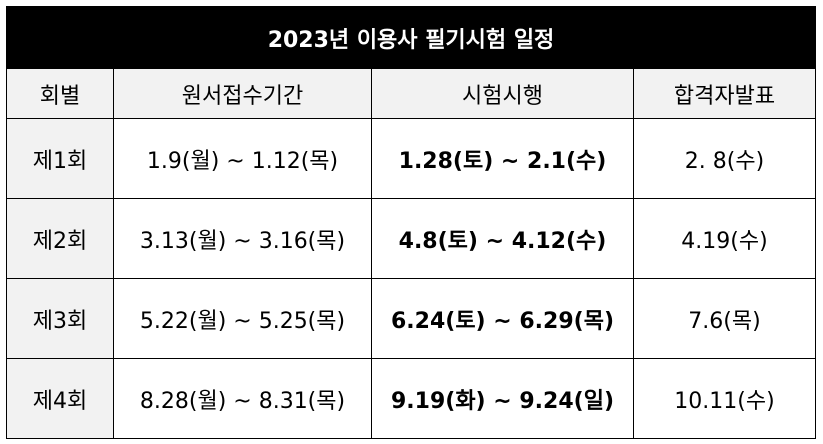  What do you see at coordinates (502, 318) in the screenshot?
I see `table-cell: 6.24(토) ~ 6.29(목)` at bounding box center [502, 318].